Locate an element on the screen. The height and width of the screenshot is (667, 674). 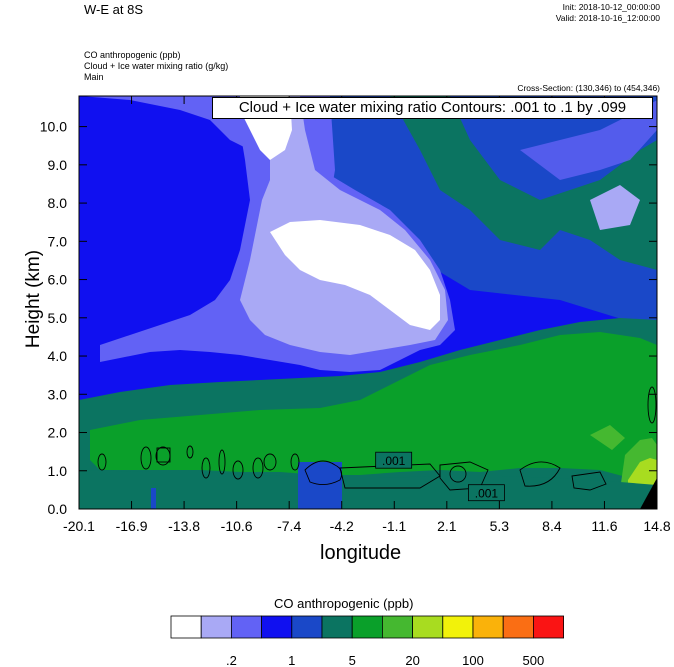
y-axis-label: Height (km) is located at coordinates (33, 299).